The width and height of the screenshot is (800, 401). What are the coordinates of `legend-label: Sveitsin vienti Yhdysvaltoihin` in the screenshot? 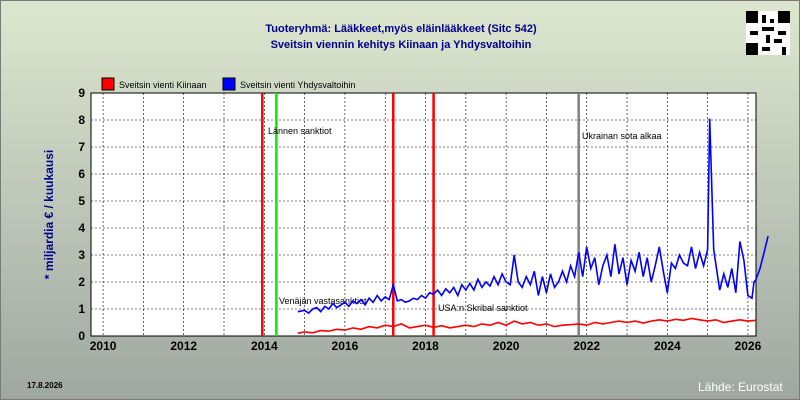 It's located at (297, 85).